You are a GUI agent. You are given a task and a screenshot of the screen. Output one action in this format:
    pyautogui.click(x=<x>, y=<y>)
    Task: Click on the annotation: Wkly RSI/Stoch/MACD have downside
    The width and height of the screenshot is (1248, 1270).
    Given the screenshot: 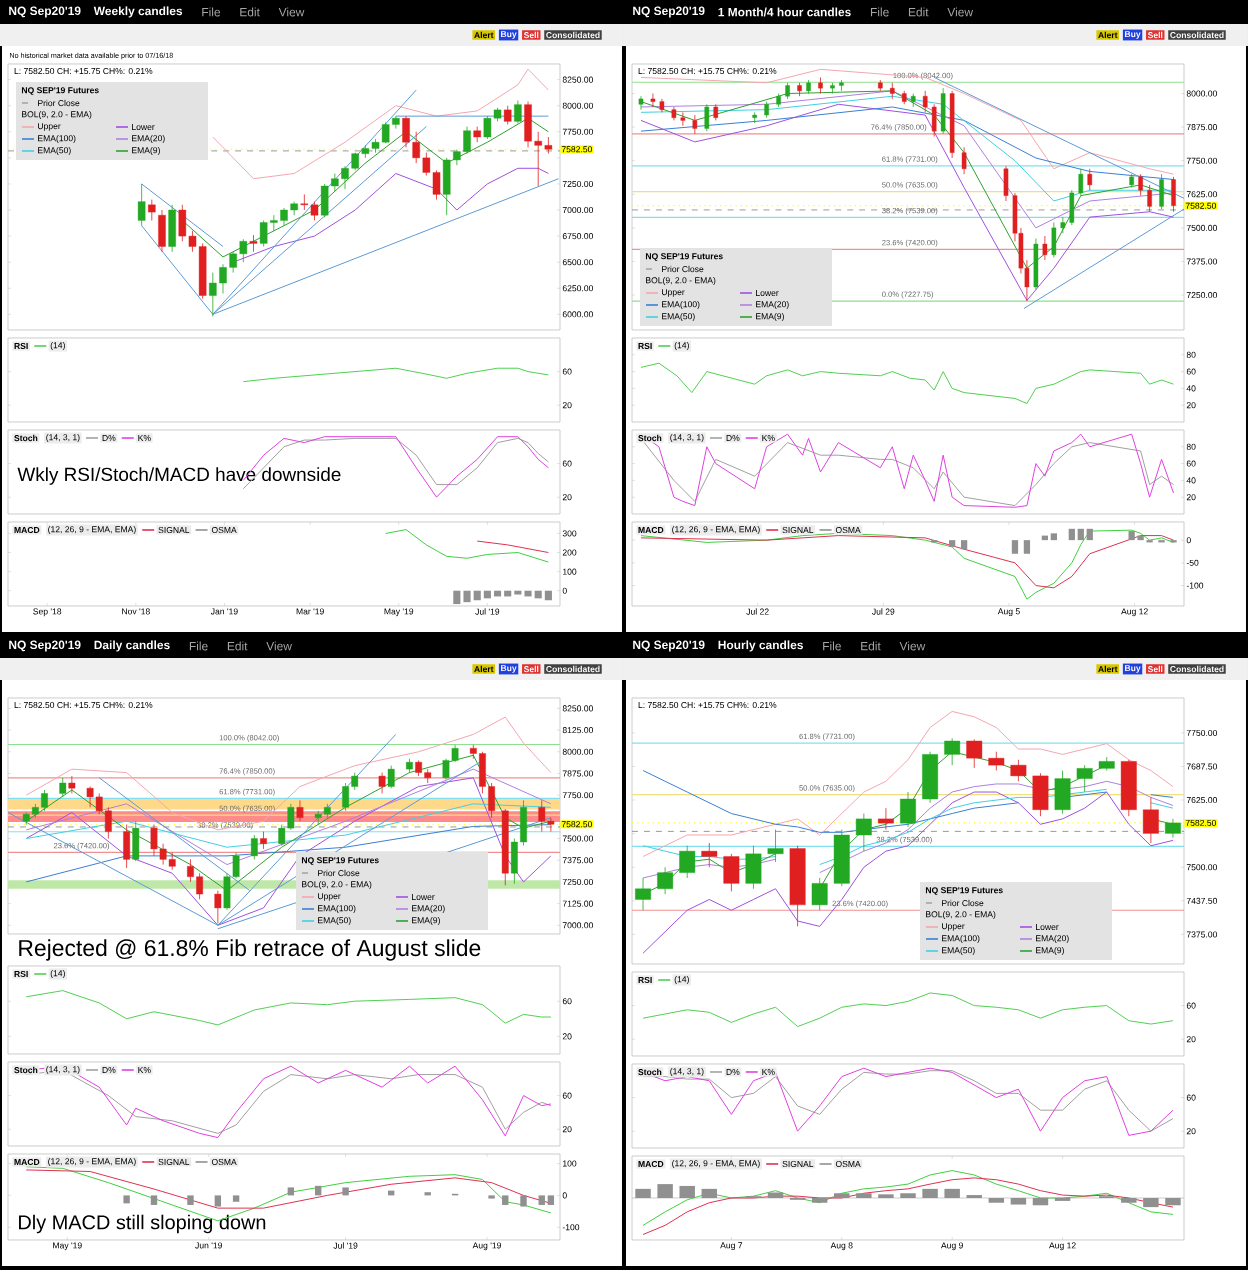 What is the action you would take?
    pyautogui.click(x=179, y=476)
    